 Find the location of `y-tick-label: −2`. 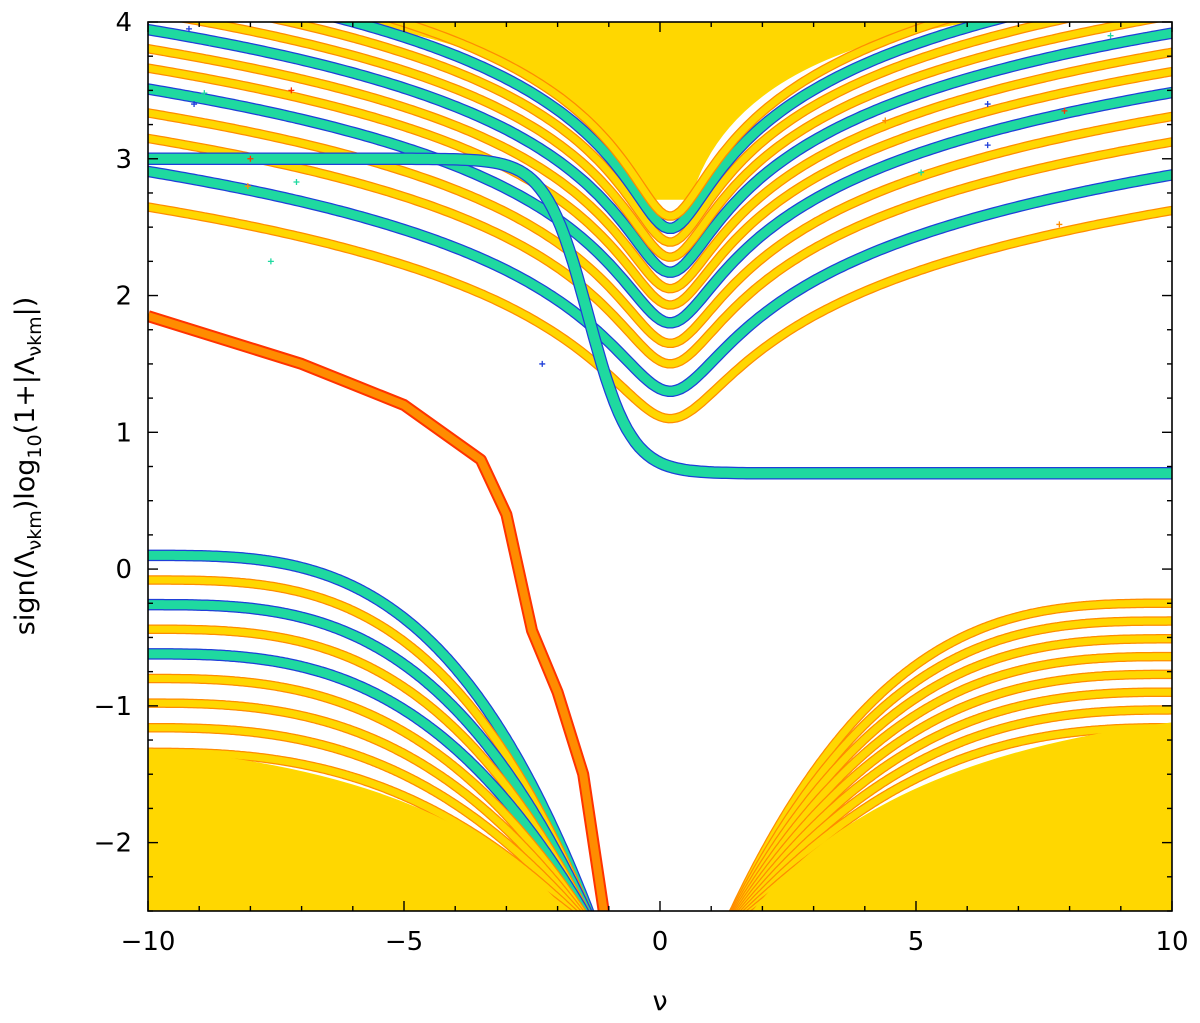

y-tick-label: −2 is located at coordinates (113, 844).